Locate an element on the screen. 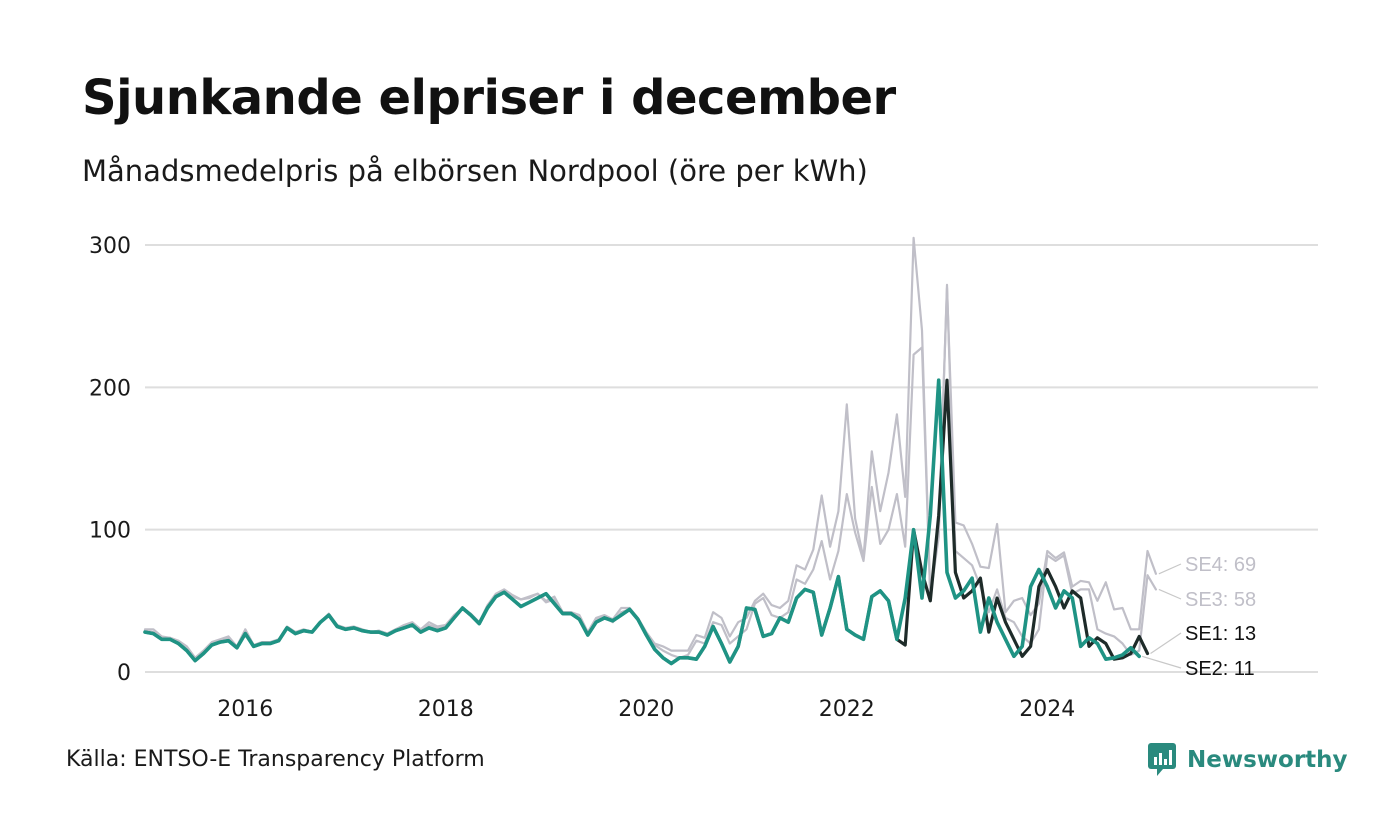  chart-title: Sjunkande elpriser i december is located at coordinates (489, 98).